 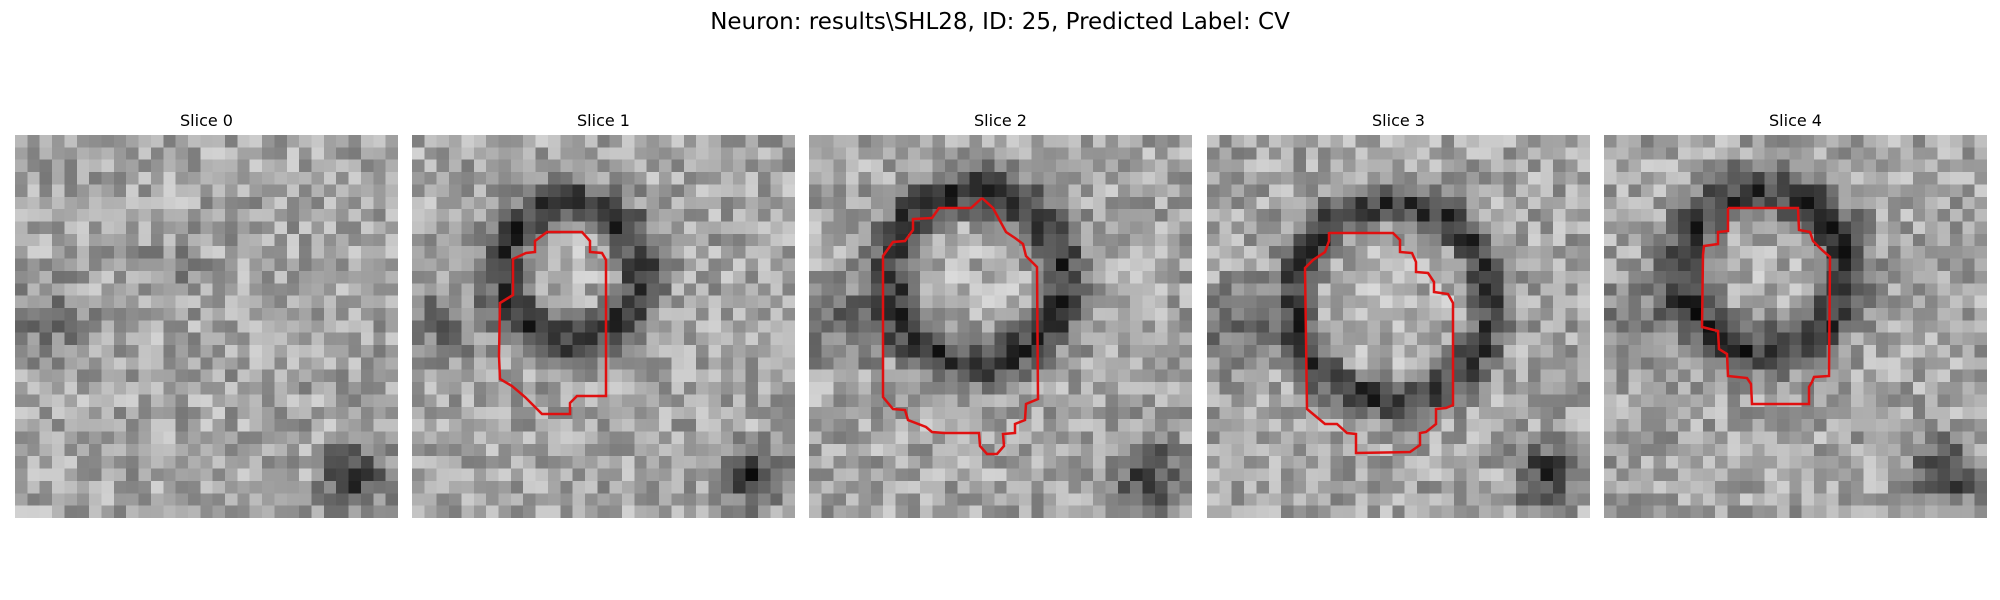 What do you see at coordinates (603, 120) in the screenshot?
I see `slice-title: Slice 1` at bounding box center [603, 120].